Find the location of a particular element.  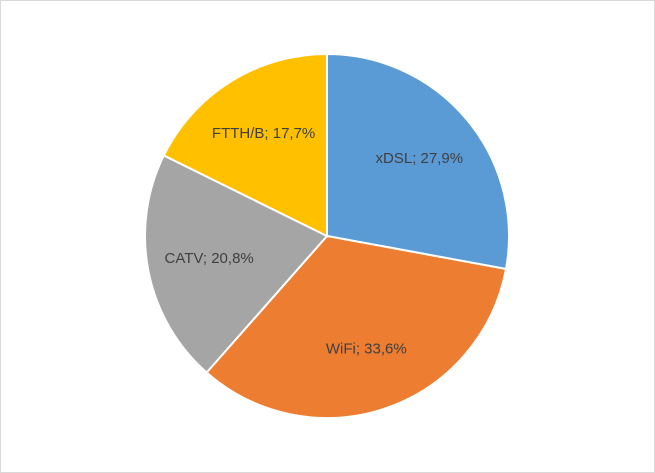

data-label: xDSL; 27,9% is located at coordinates (420, 158).